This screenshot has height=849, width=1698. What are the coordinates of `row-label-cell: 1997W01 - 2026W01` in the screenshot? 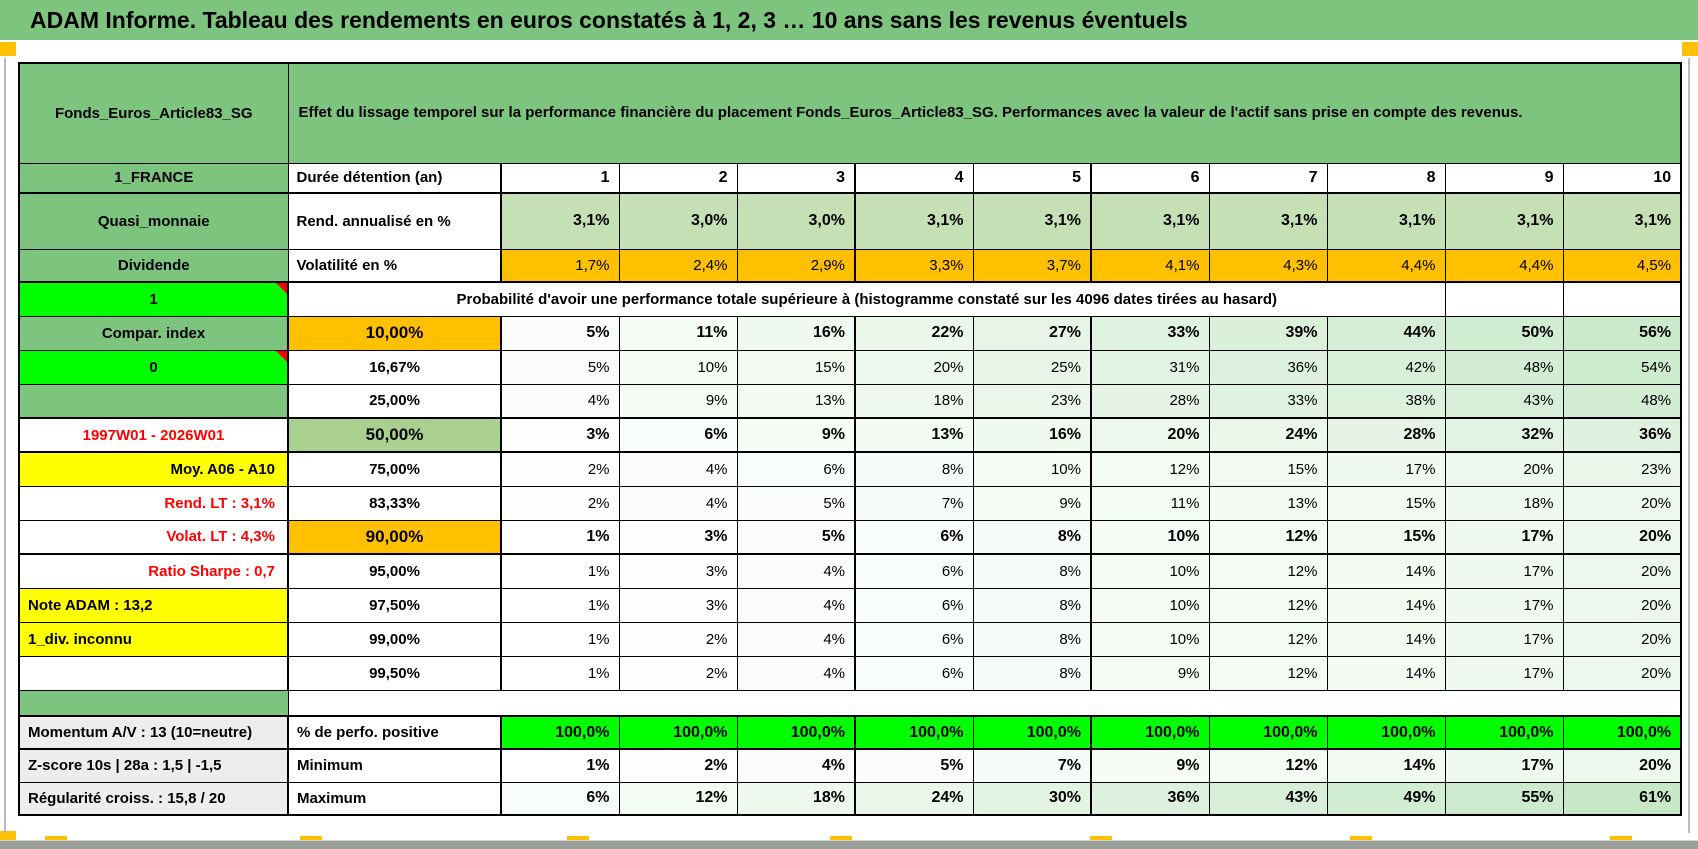 It's located at (153, 435).